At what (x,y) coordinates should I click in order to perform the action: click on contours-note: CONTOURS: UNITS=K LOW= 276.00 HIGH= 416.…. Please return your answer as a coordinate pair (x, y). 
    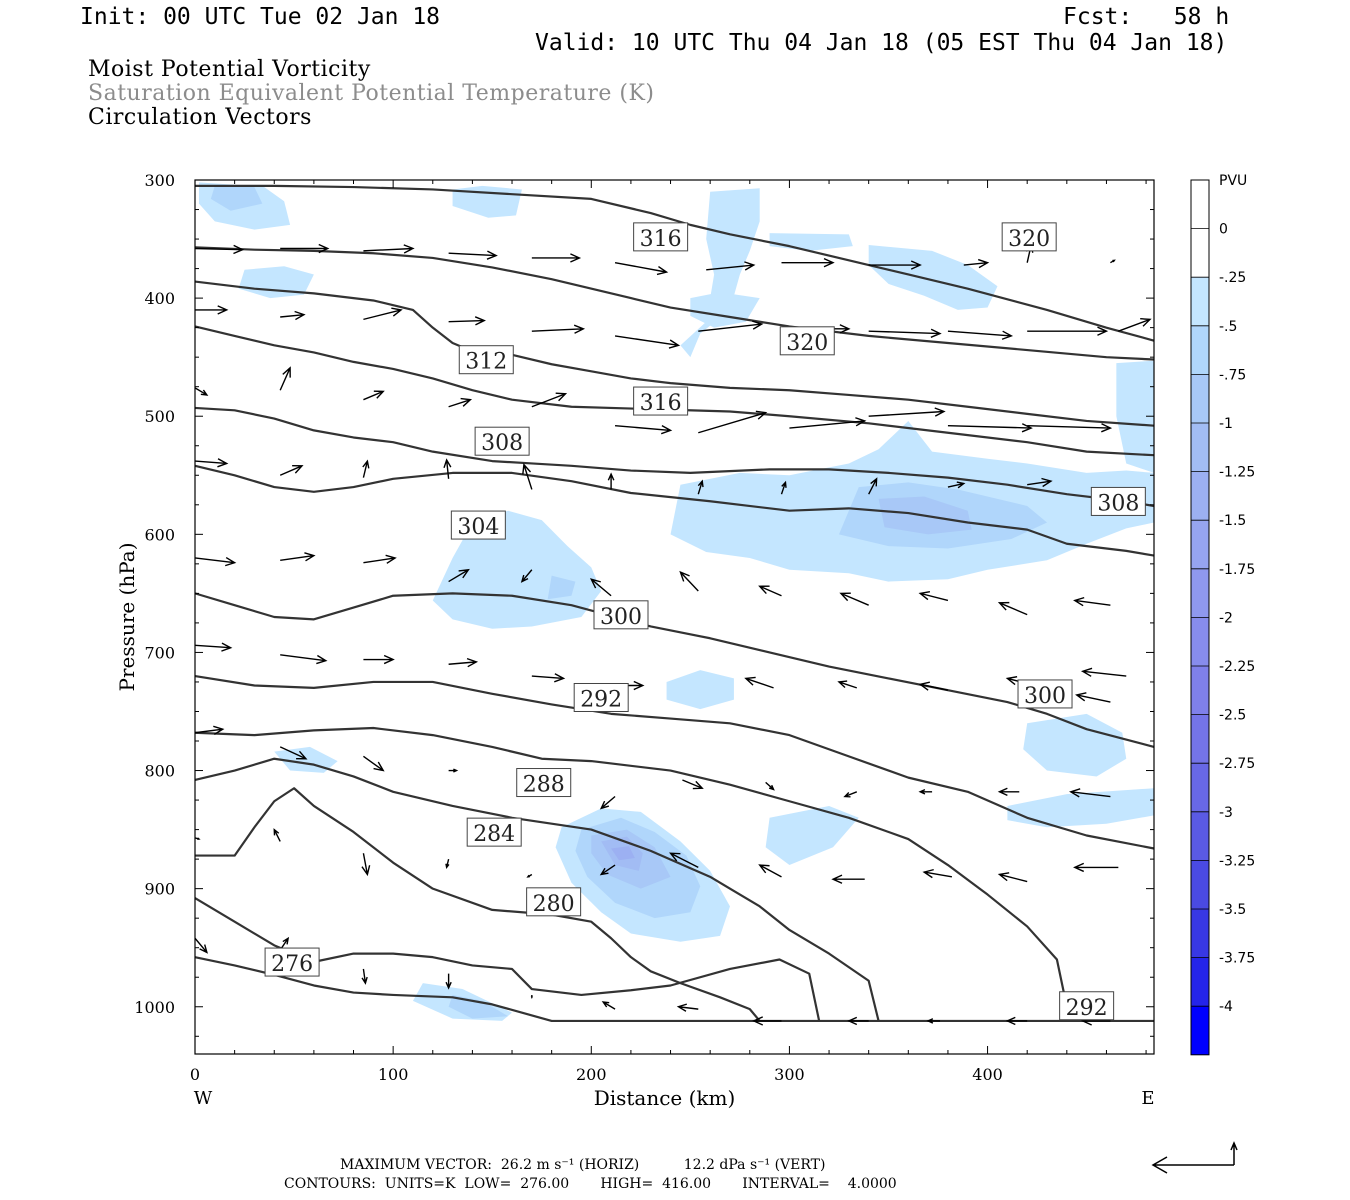
    Looking at the image, I should click on (590, 1184).